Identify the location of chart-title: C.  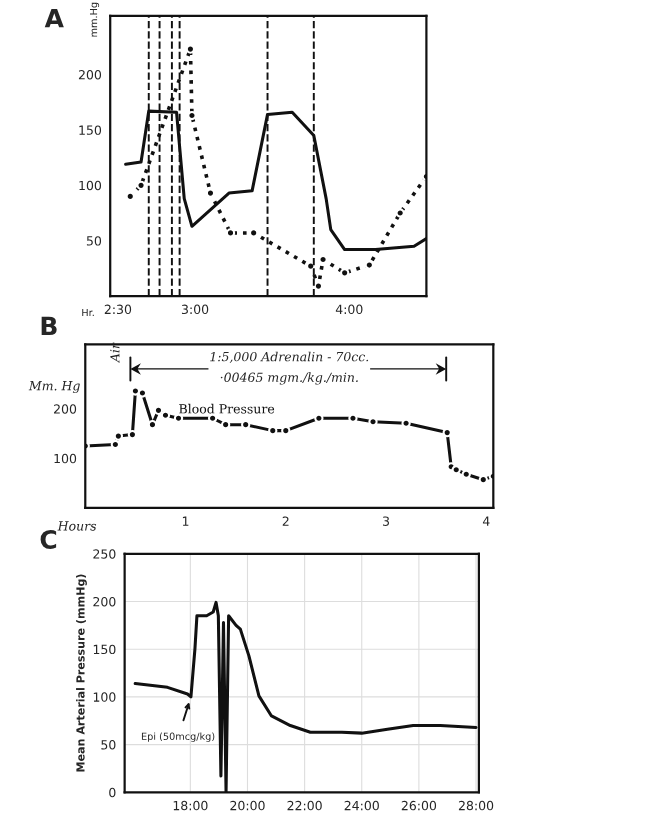
(48, 539).